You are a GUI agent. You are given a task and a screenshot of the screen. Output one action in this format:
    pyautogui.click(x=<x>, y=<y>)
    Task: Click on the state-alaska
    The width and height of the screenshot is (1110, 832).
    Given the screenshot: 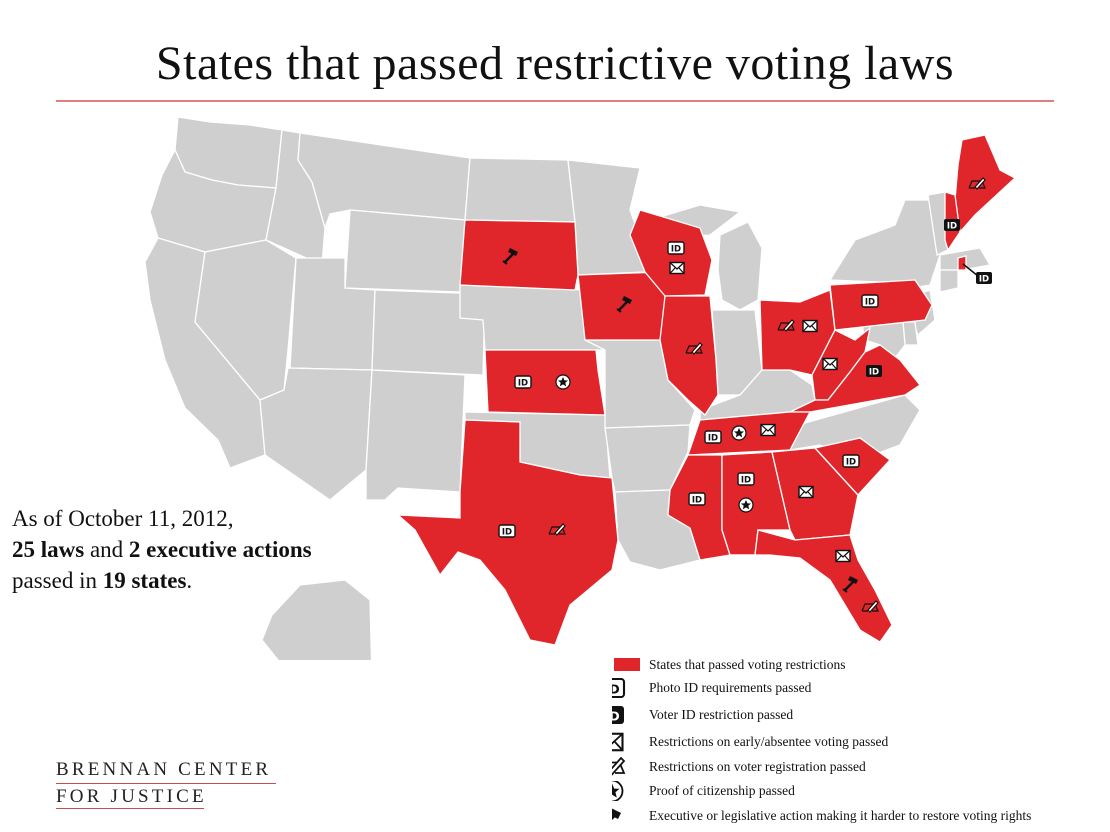 What is the action you would take?
    pyautogui.click(x=317, y=619)
    